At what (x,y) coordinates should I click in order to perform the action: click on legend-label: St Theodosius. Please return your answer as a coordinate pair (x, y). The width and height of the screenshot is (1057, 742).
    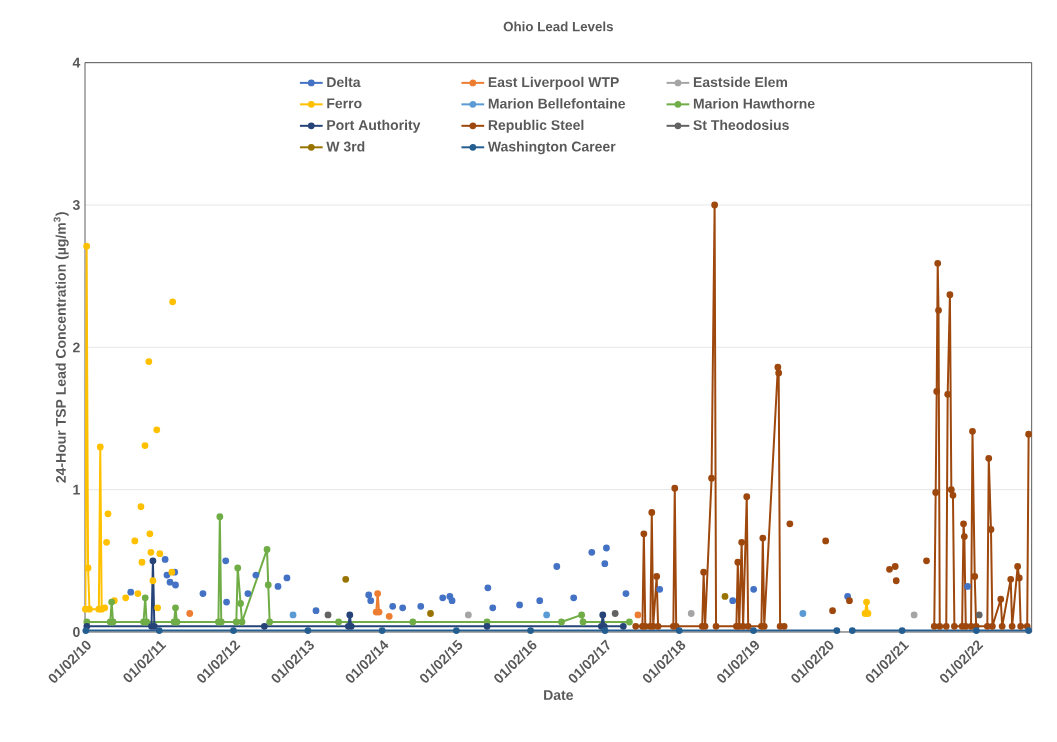
    Looking at the image, I should click on (741, 125).